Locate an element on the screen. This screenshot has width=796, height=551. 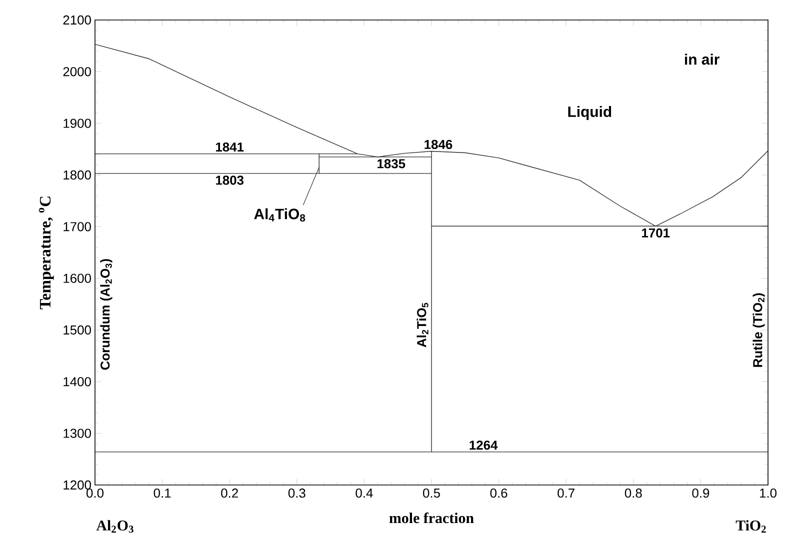
y-tick-label: 1600 is located at coordinates (77, 278).